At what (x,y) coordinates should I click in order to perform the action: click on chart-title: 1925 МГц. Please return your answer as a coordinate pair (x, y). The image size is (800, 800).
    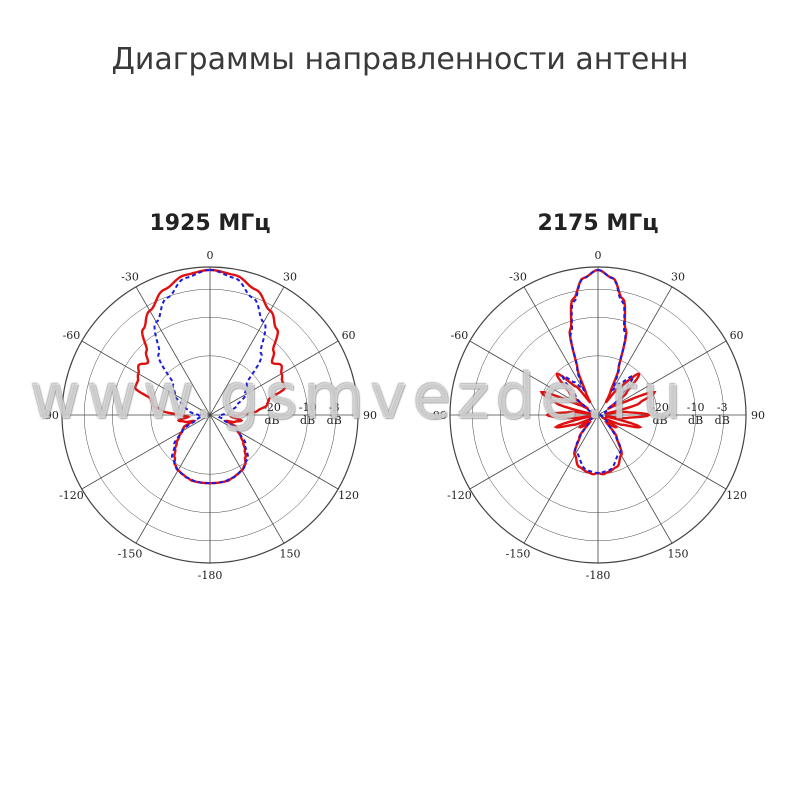
    Looking at the image, I should click on (210, 223).